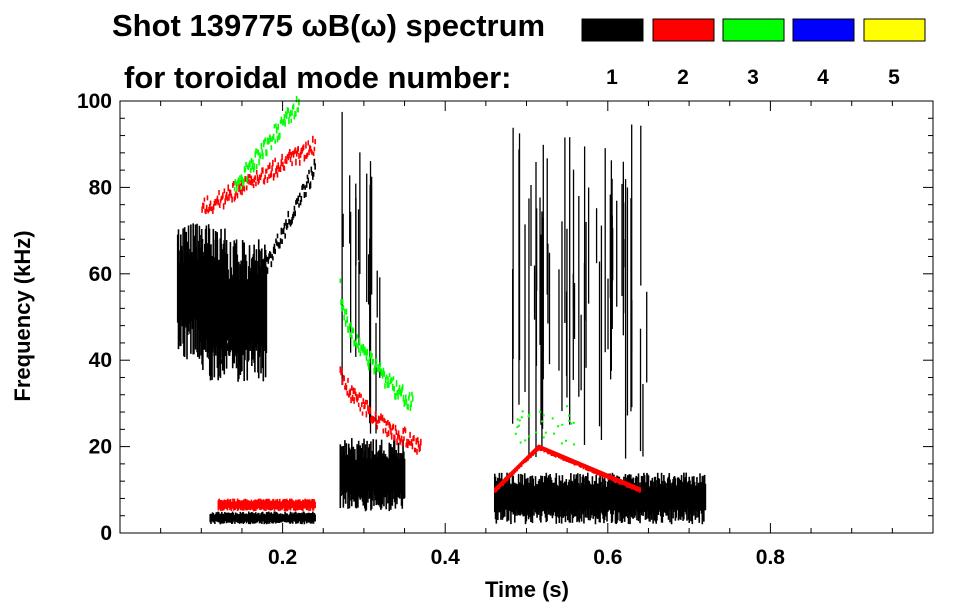 The width and height of the screenshot is (963, 615). I want to click on x-tick-label: 0.8, so click(771, 557).